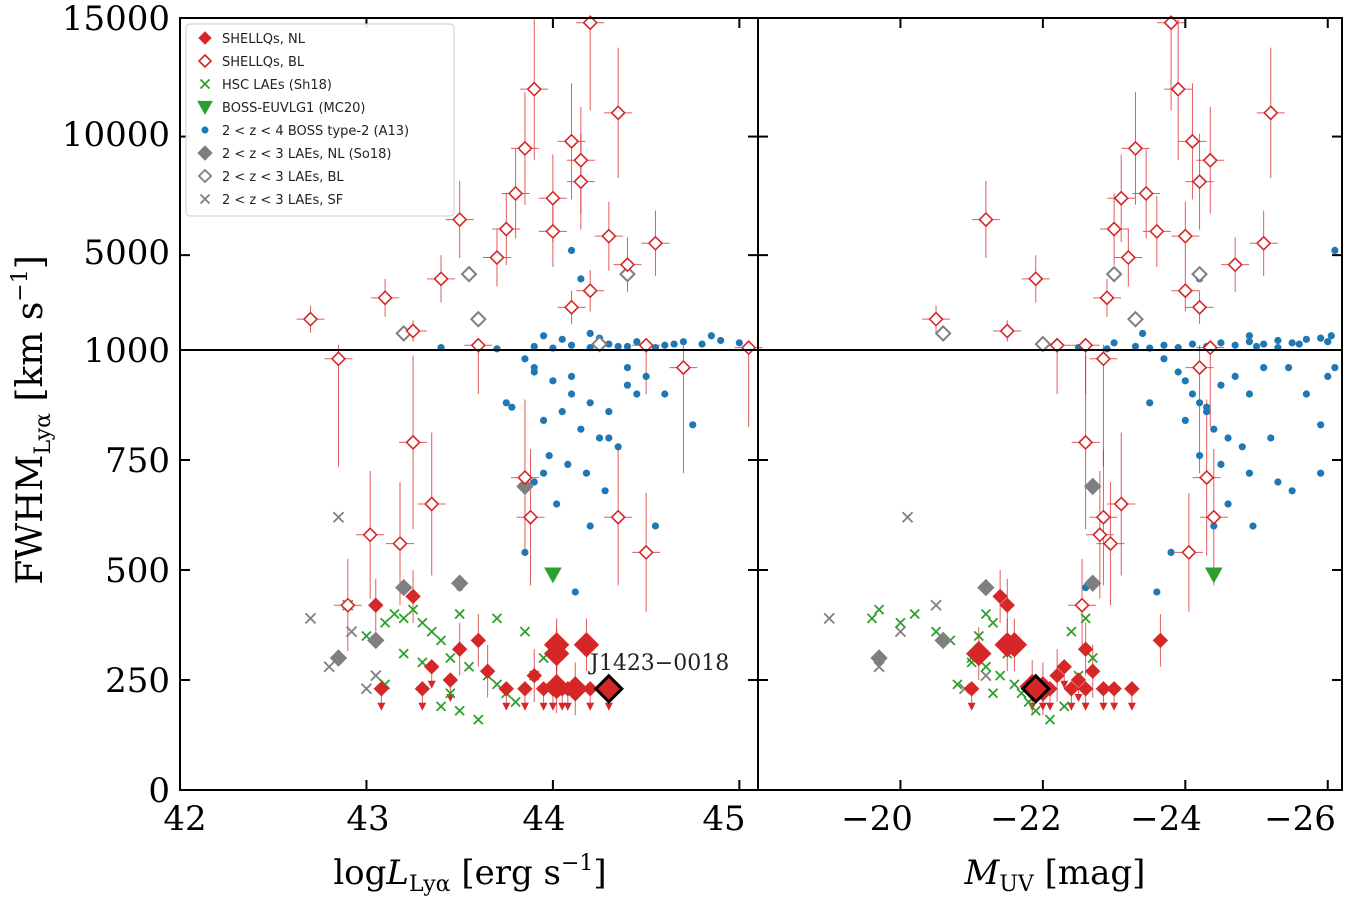 Image resolution: width=1350 pixels, height=899 pixels. What do you see at coordinates (159, 791) in the screenshot?
I see `y-tick-label: 0` at bounding box center [159, 791].